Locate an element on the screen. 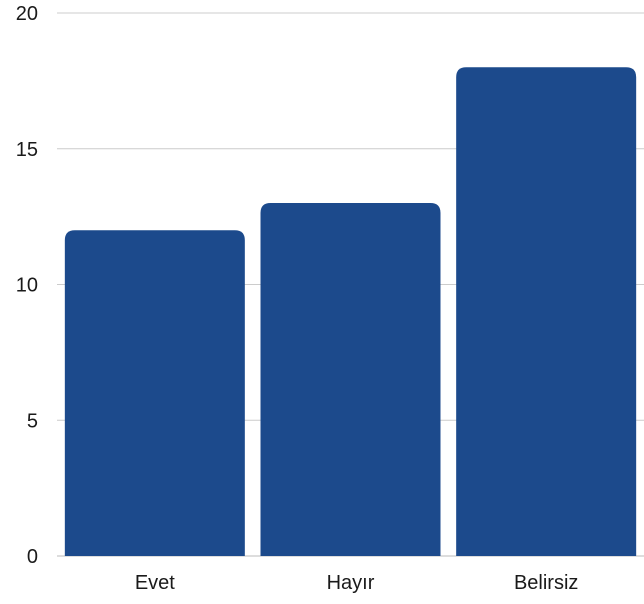 Image resolution: width=644 pixels, height=604 pixels. y-axis-ticks: 0 5 10 15 20 is located at coordinates (27, 285).